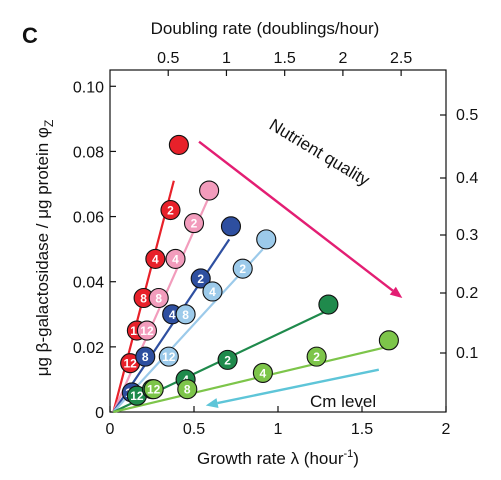 This screenshot has width=501, height=480. I want to click on x-axis-label-sup: -1, so click(349, 454).